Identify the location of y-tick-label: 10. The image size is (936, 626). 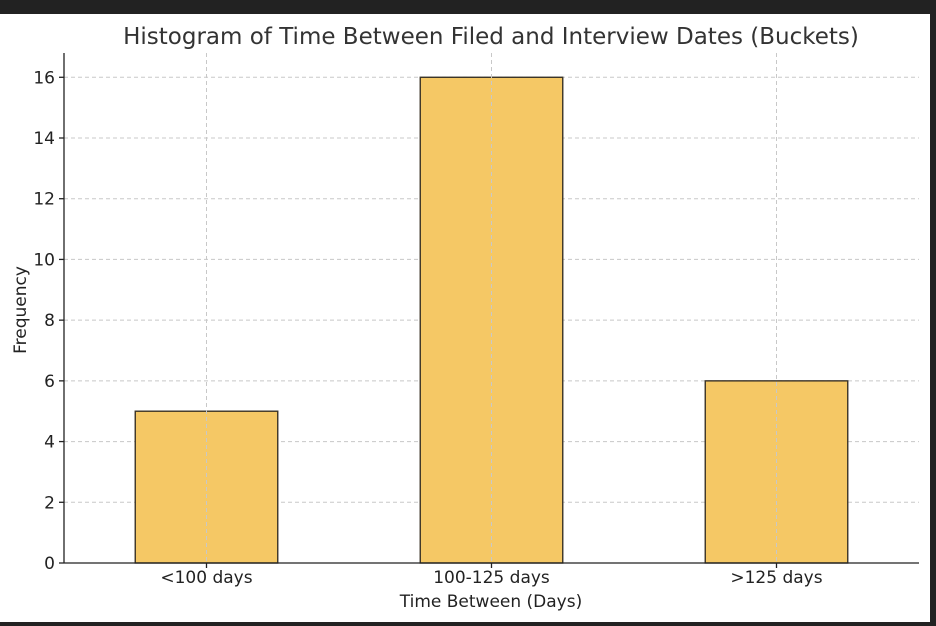
(44, 260).